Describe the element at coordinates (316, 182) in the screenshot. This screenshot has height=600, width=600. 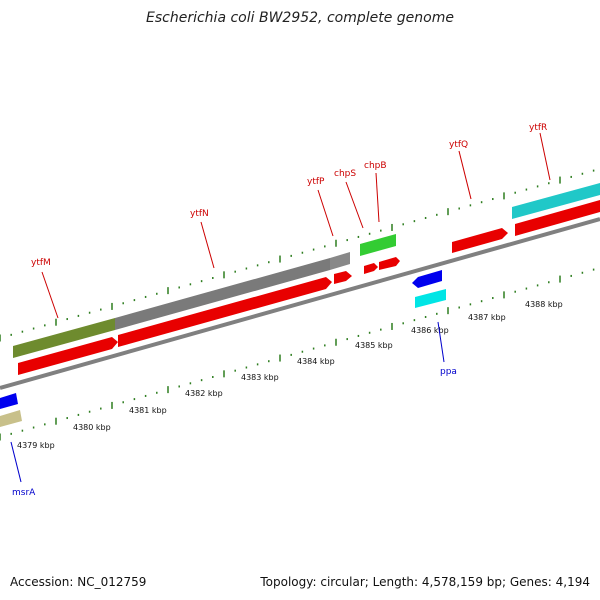
I see `gene-label-ytfP: ytfP` at that location.